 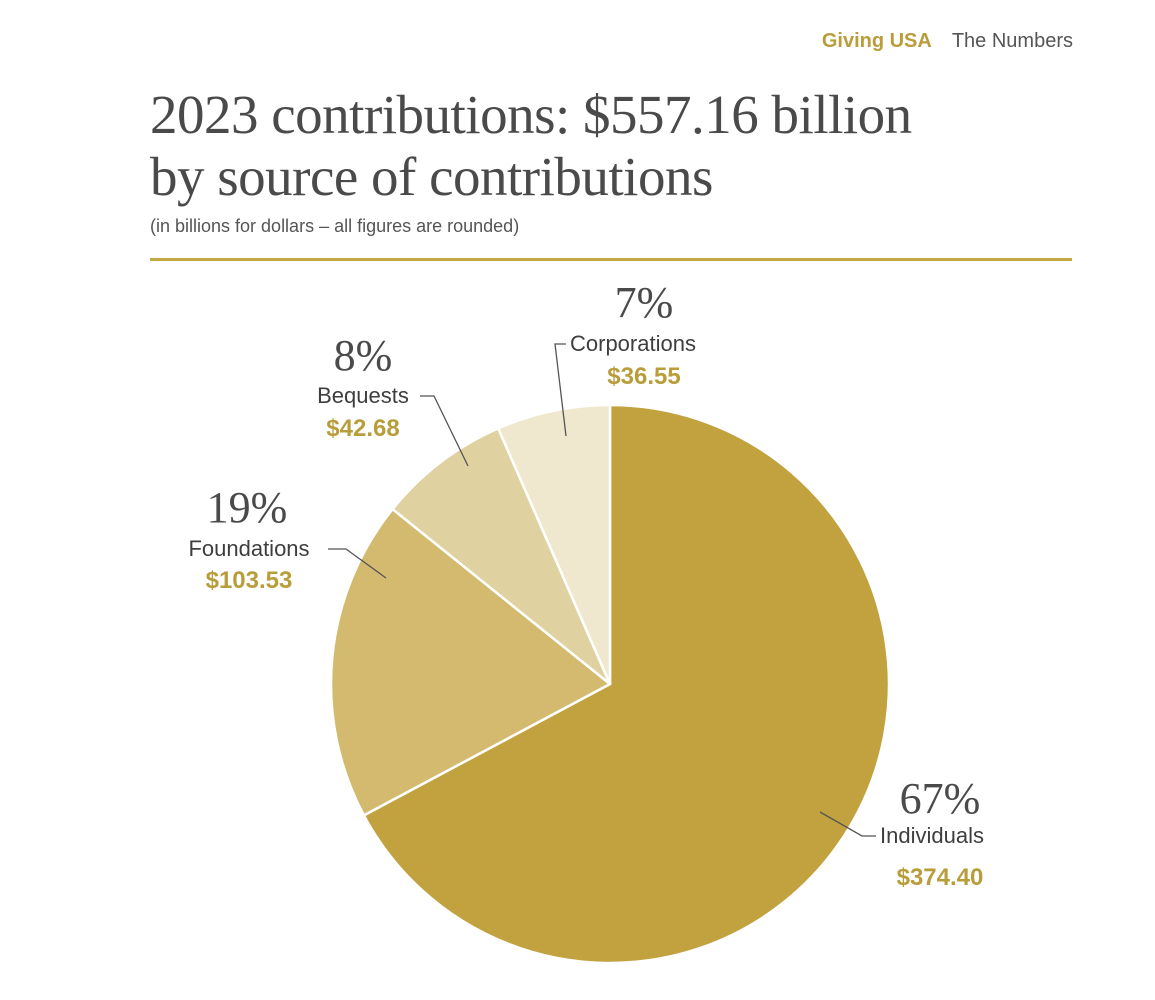 What do you see at coordinates (363, 355) in the screenshot?
I see `slice-percent-bequests: 8%` at bounding box center [363, 355].